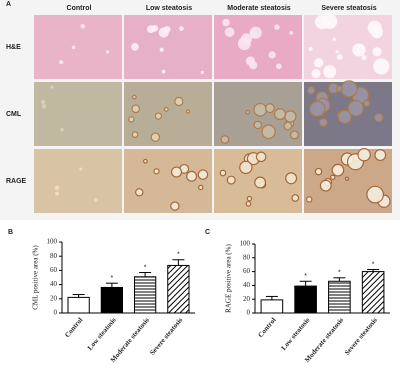 This screenshot has height=385, width=400. I want to click on row-label: H&E, so click(13, 47).